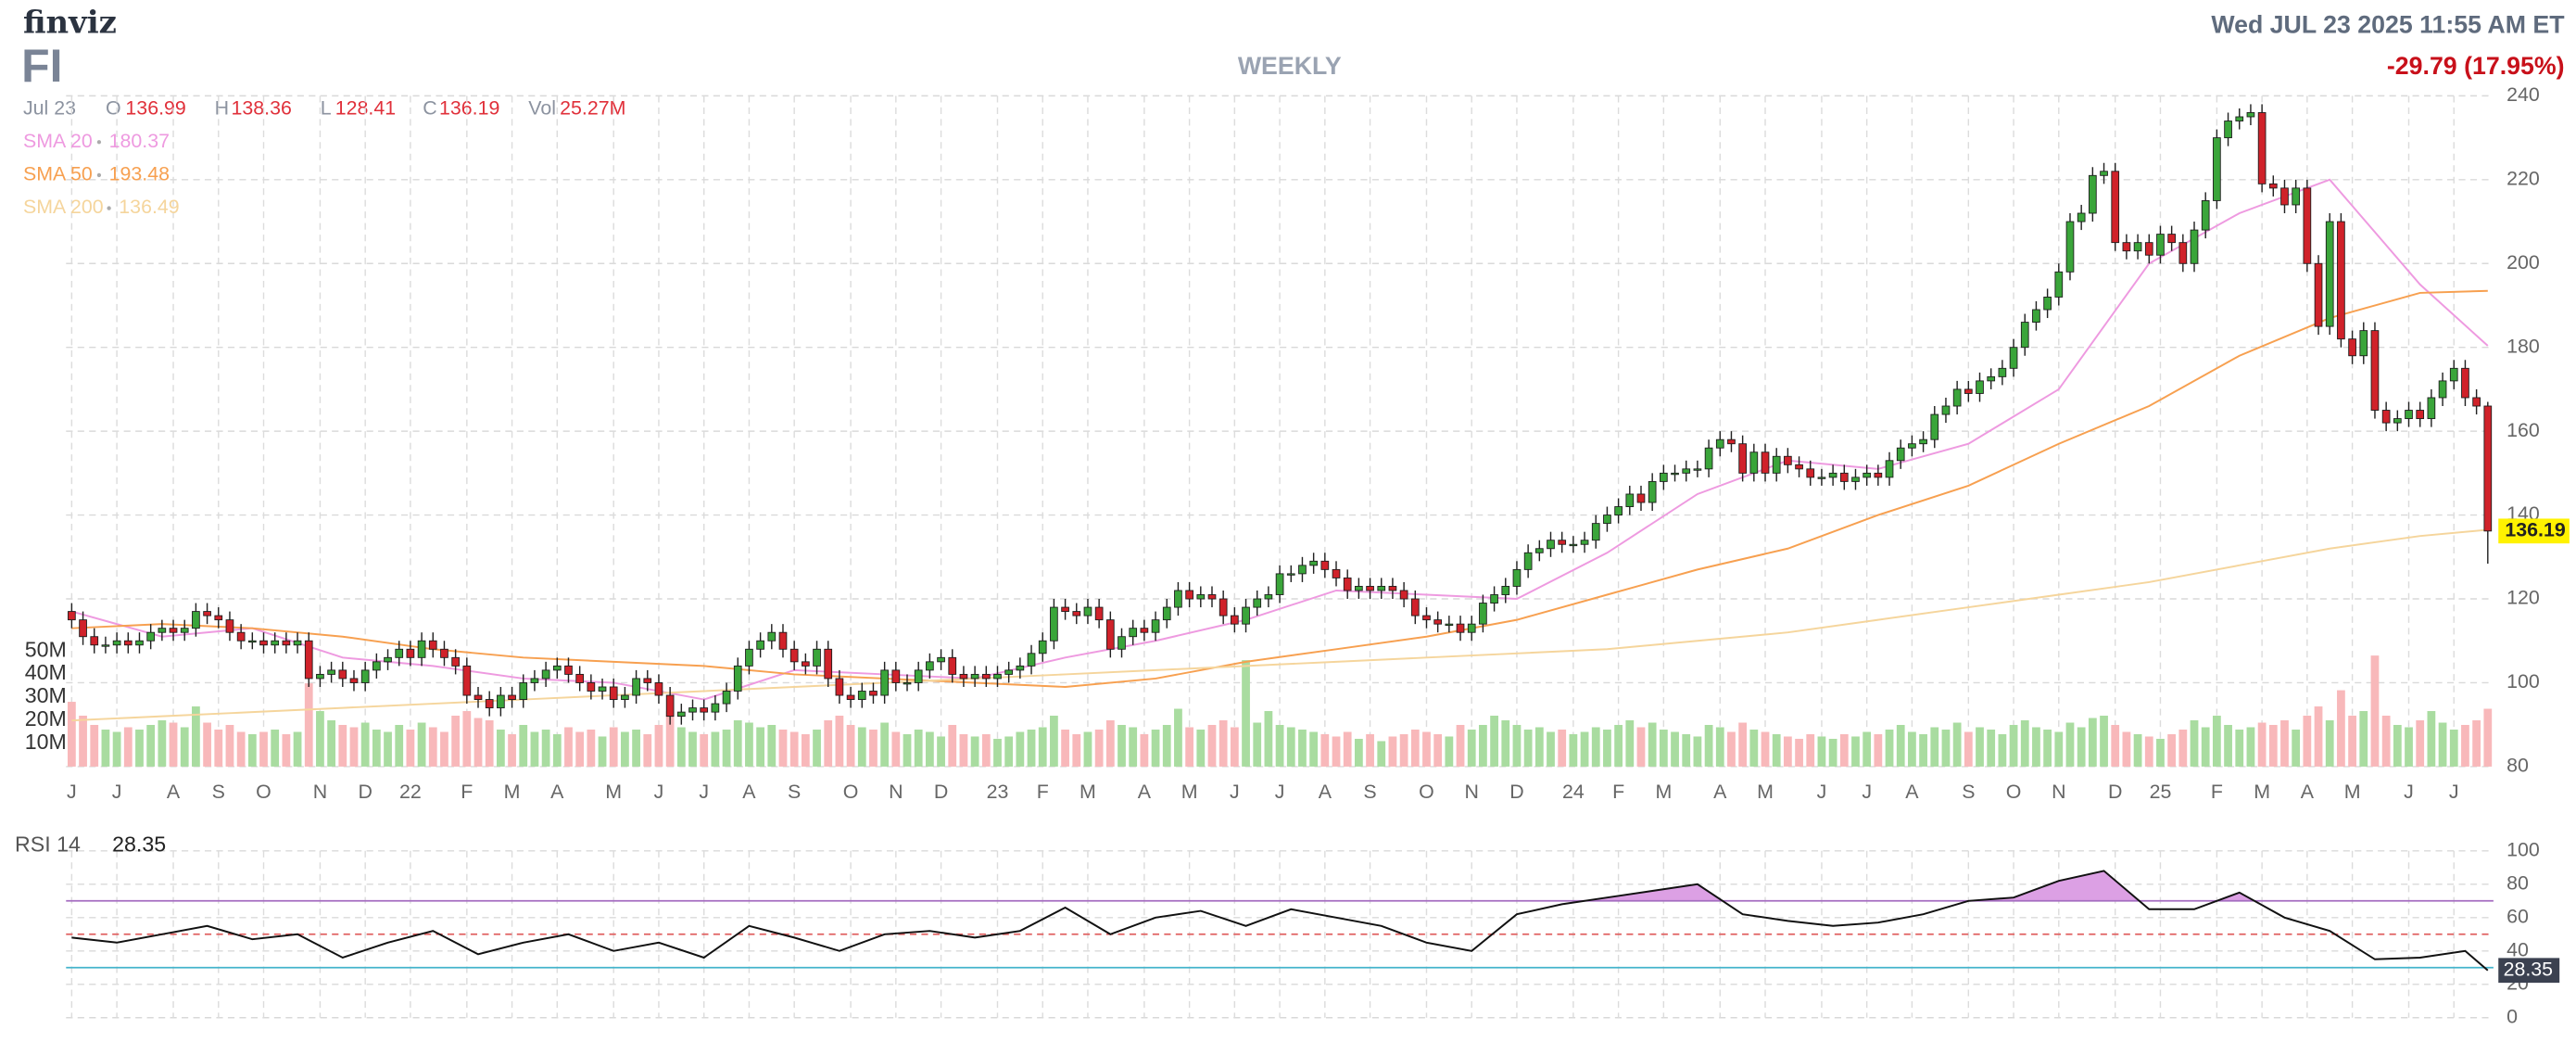  Describe the element at coordinates (2476, 66) in the screenshot. I see `price-change: -29.79 (17.95%)` at that location.